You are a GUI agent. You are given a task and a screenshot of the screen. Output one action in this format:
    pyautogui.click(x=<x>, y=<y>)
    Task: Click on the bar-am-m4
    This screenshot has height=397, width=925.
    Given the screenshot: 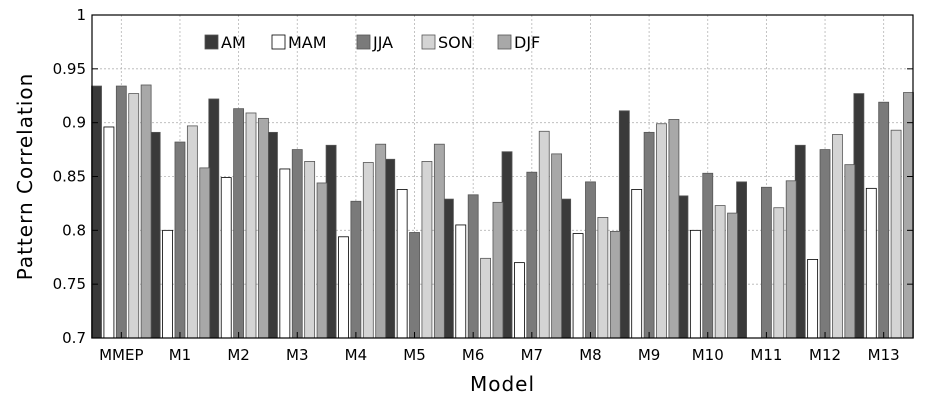 What is the action you would take?
    pyautogui.click(x=331, y=241)
    